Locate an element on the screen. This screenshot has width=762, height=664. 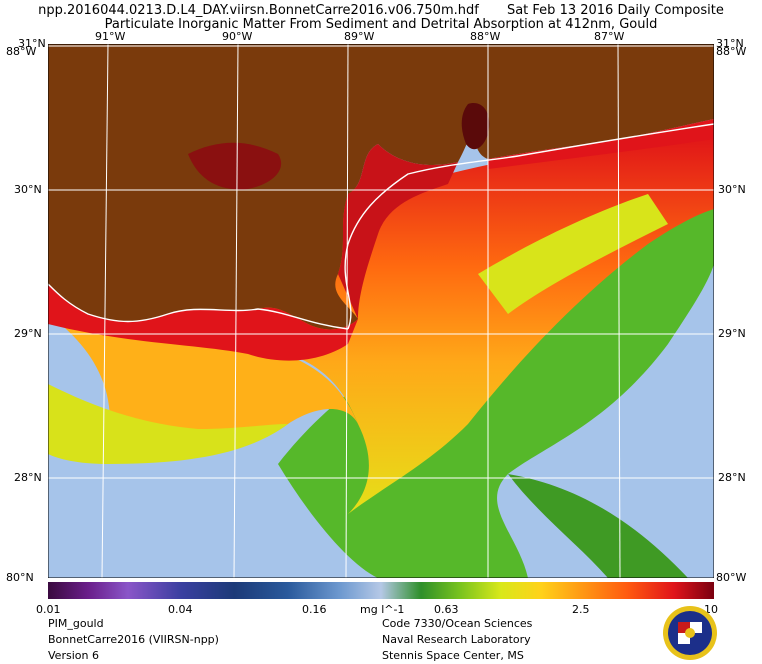
colorbar-tick-2: 0.16 is located at coordinates (314, 609).